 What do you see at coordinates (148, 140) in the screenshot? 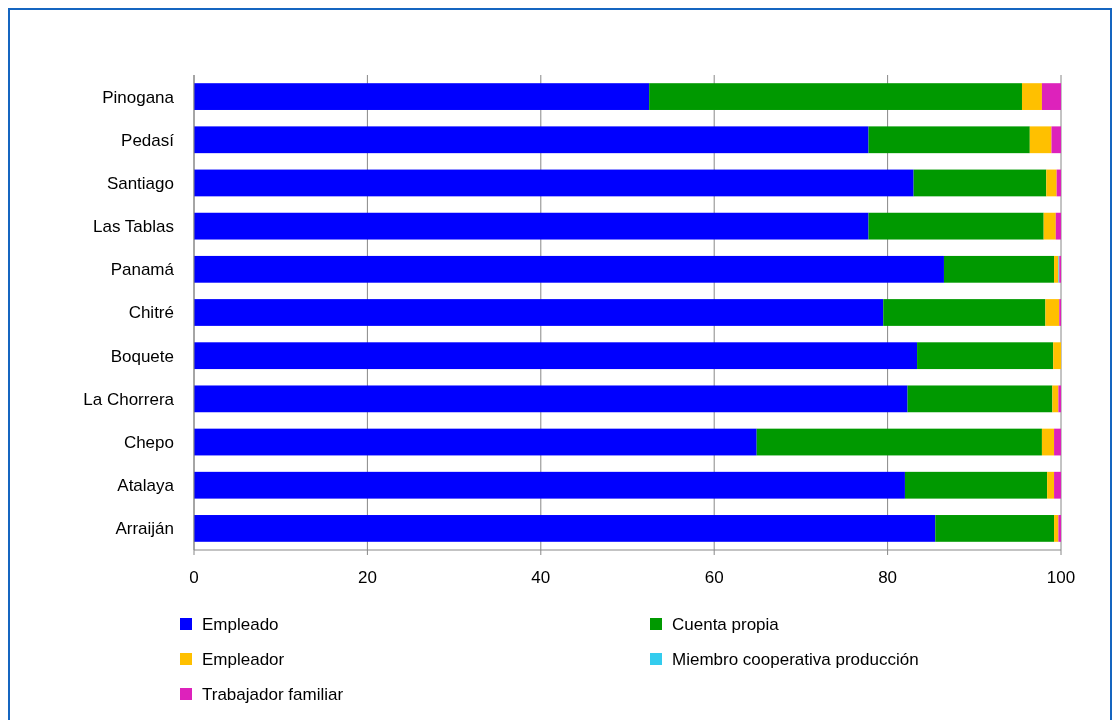
I see `y-tick-label: Pedasí` at bounding box center [148, 140].